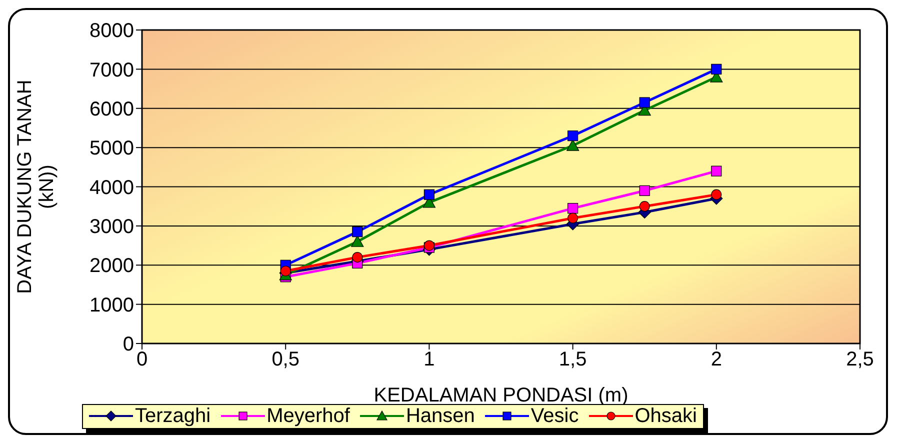  What do you see at coordinates (860, 359) in the screenshot?
I see `x-tick-label: 2,5` at bounding box center [860, 359].